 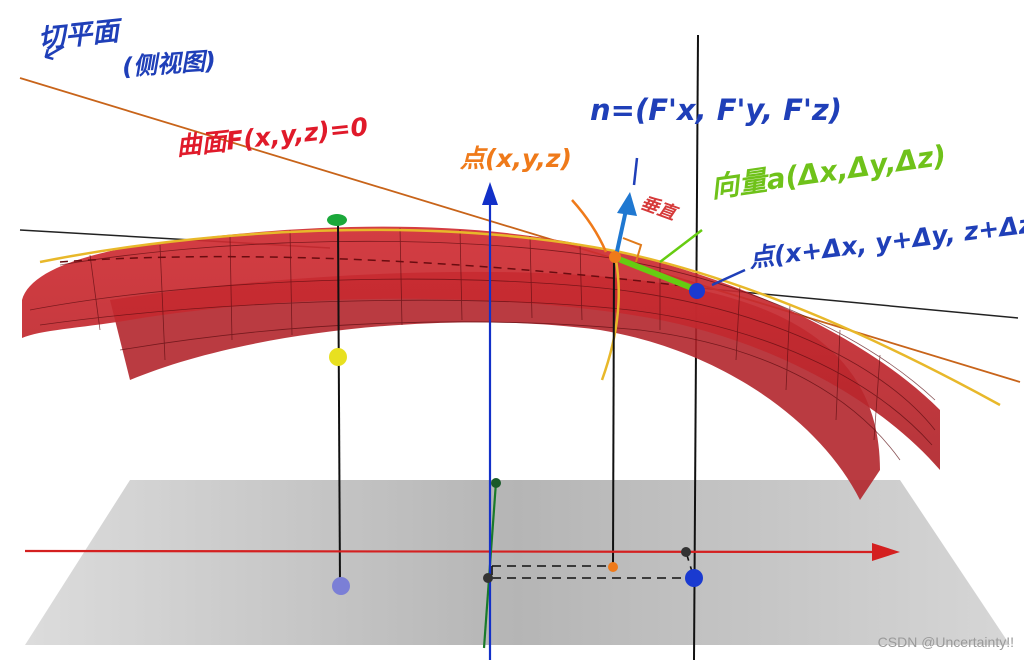 I want to click on point-origin, so click(x=488, y=578).